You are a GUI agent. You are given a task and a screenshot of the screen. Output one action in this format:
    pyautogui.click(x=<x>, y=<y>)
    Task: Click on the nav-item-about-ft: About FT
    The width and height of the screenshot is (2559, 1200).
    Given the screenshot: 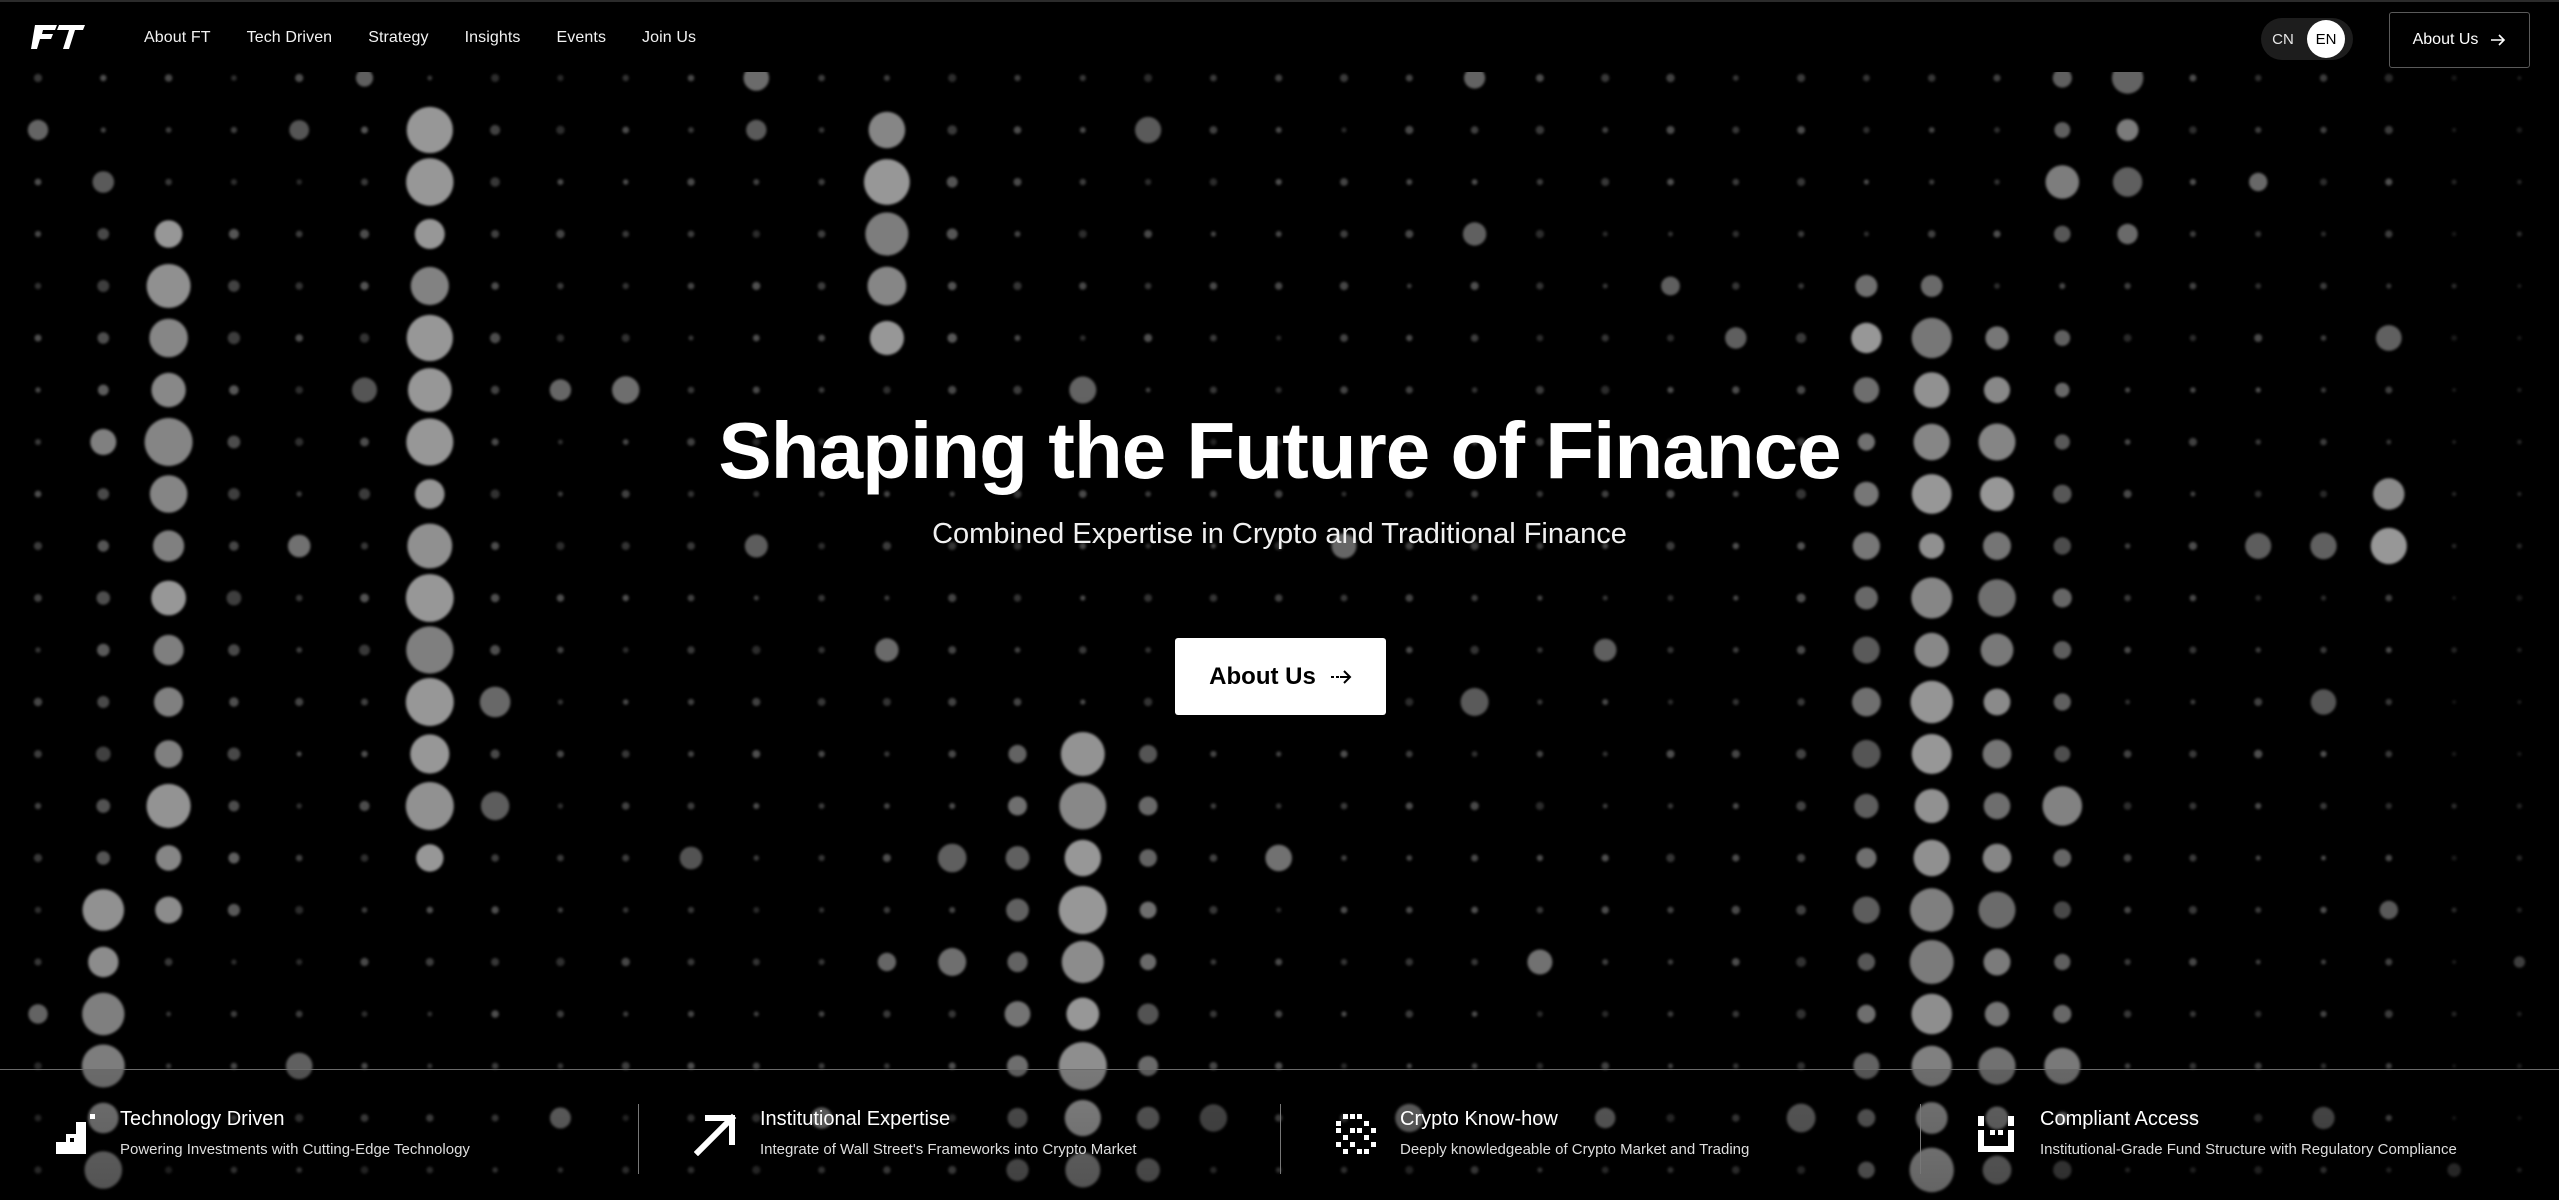 What is the action you would take?
    pyautogui.click(x=177, y=37)
    